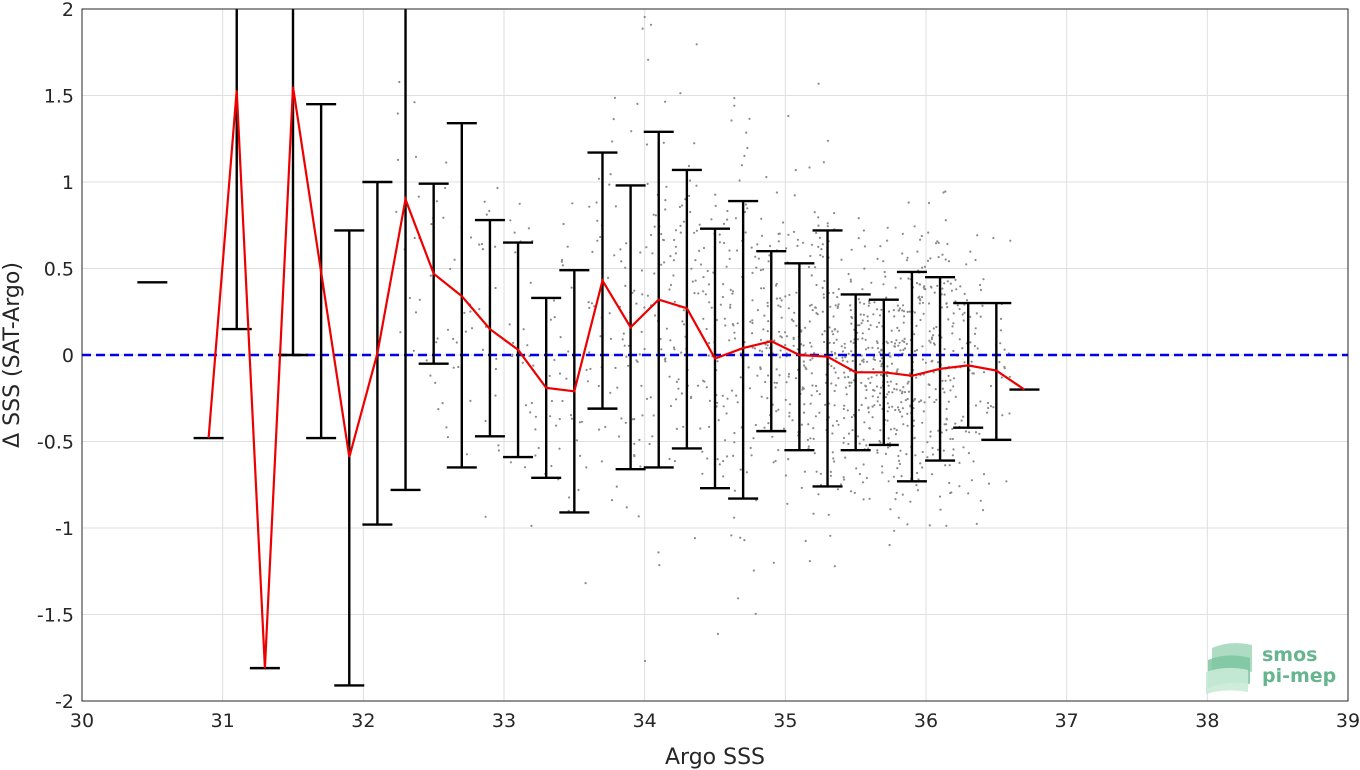 The height and width of the screenshot is (770, 1360). I want to click on y-tick-label: 1.5, so click(59, 97).